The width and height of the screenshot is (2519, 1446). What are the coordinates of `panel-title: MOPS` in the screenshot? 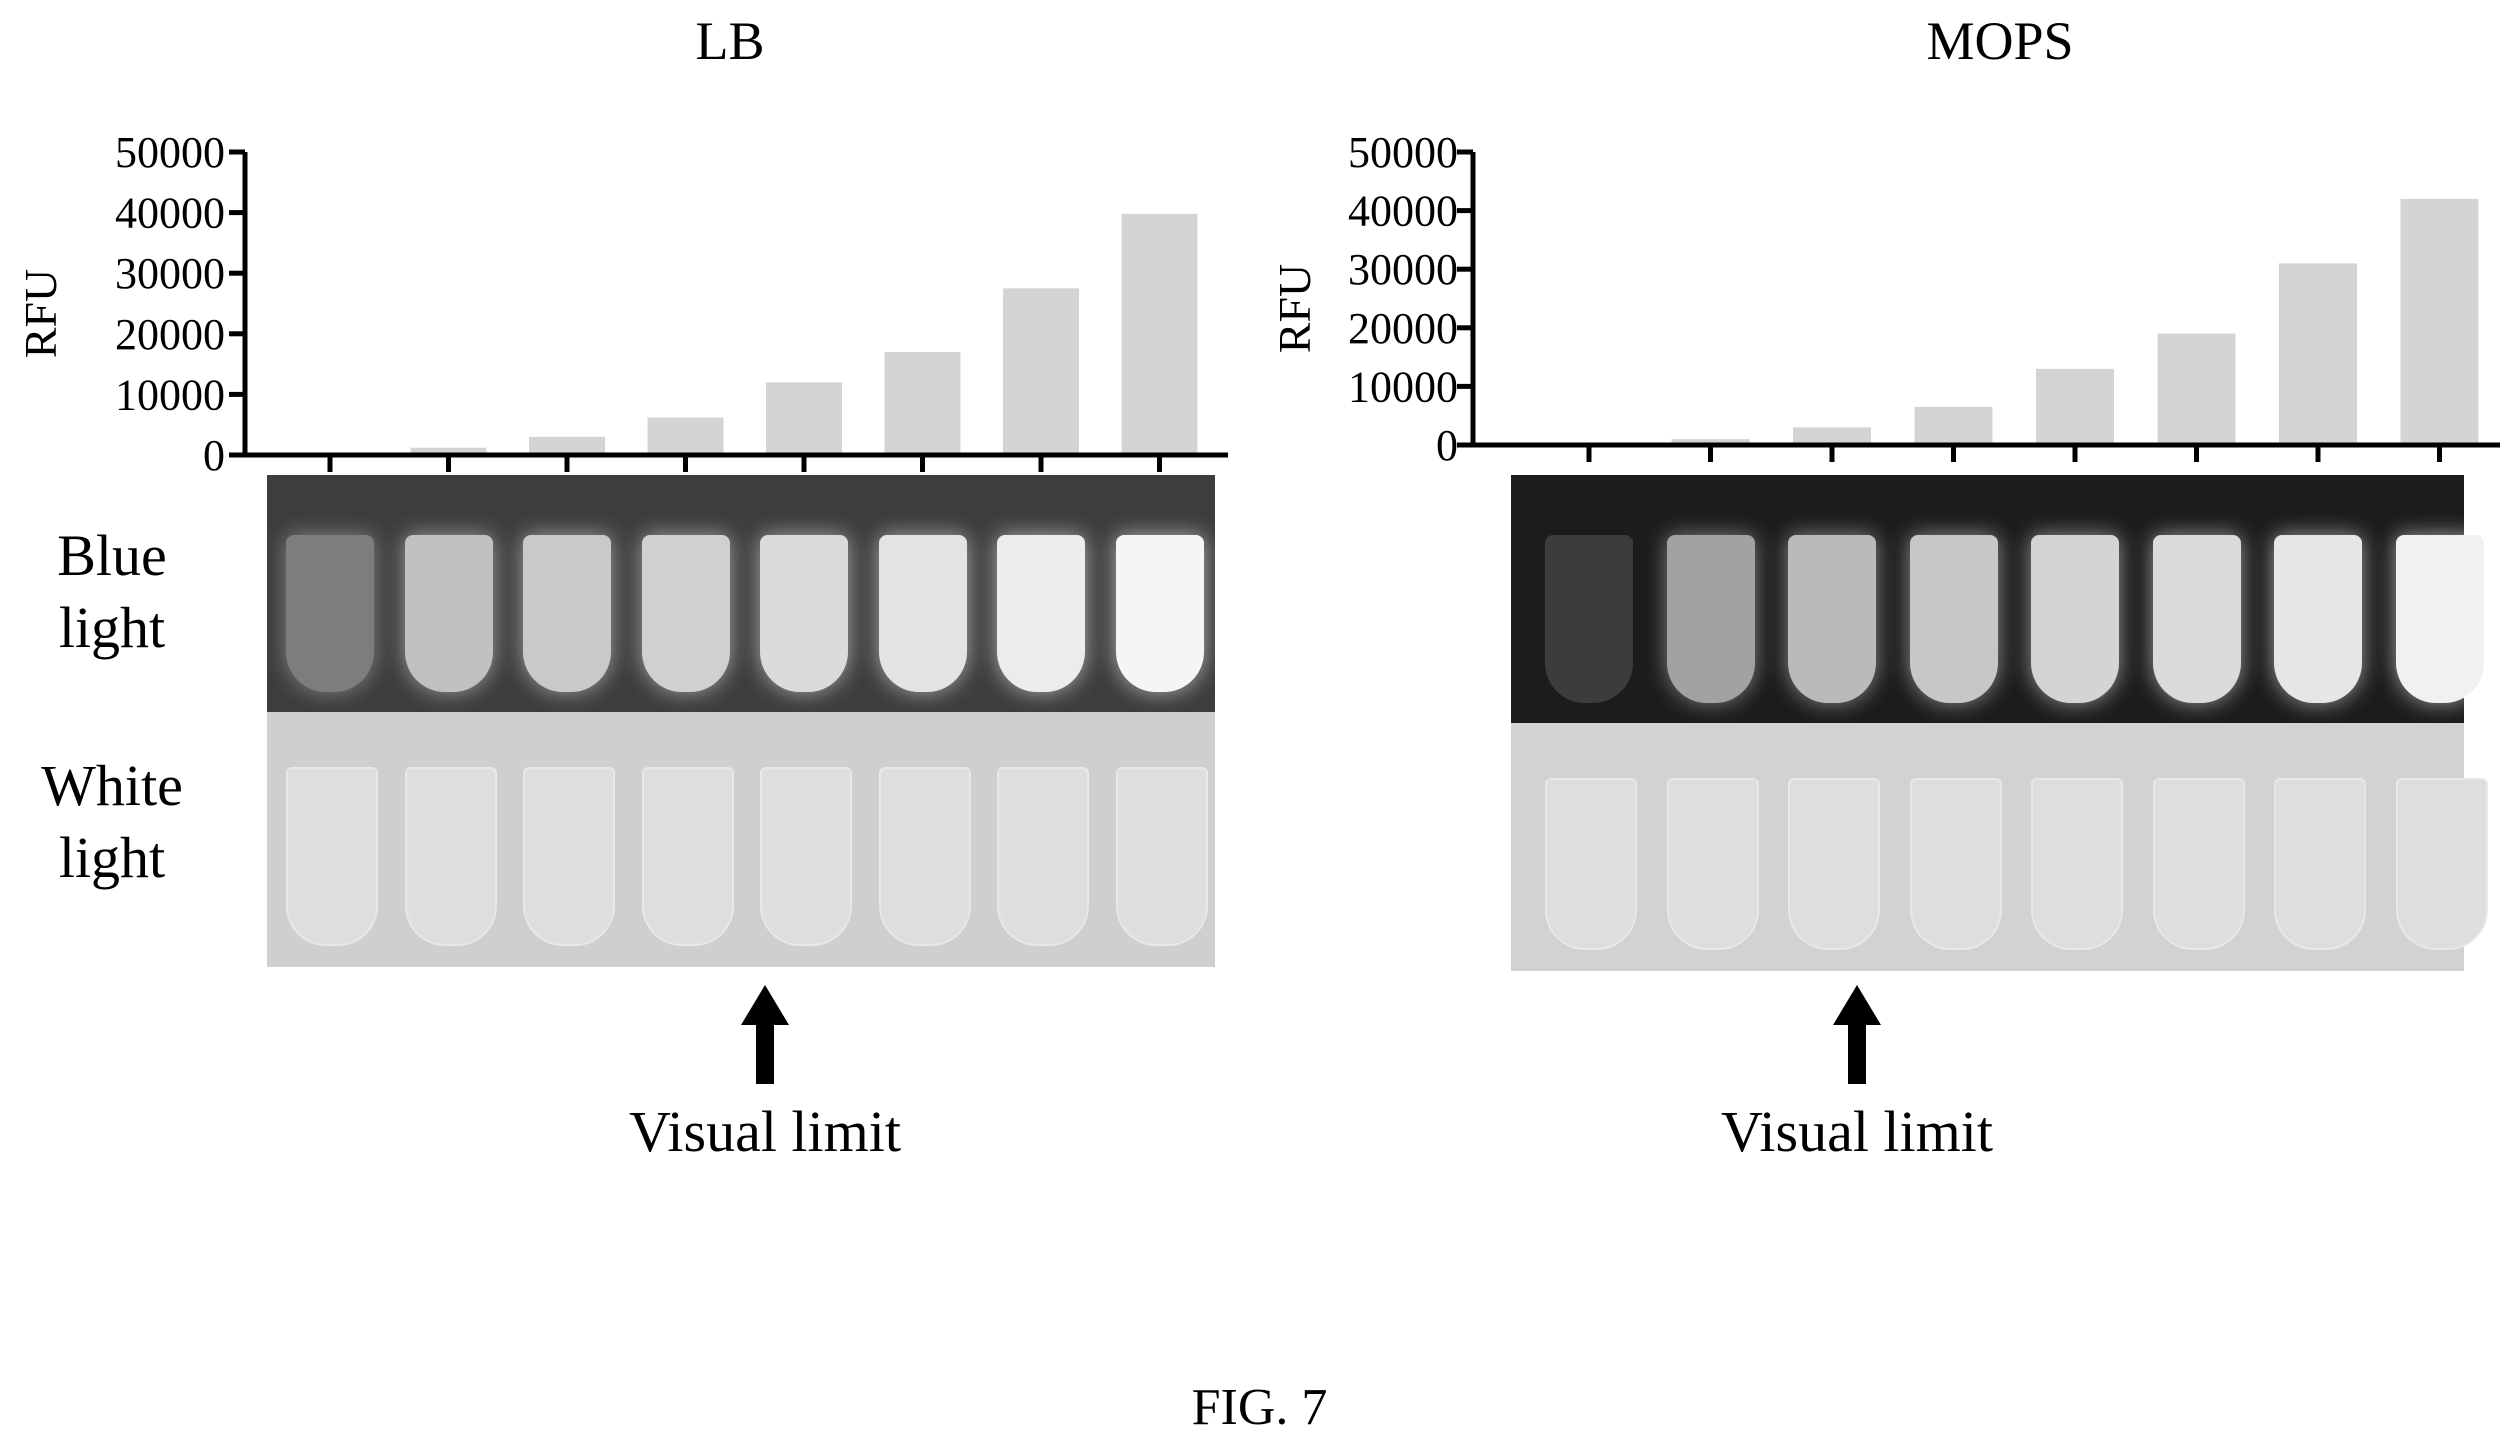 It's located at (2000, 41).